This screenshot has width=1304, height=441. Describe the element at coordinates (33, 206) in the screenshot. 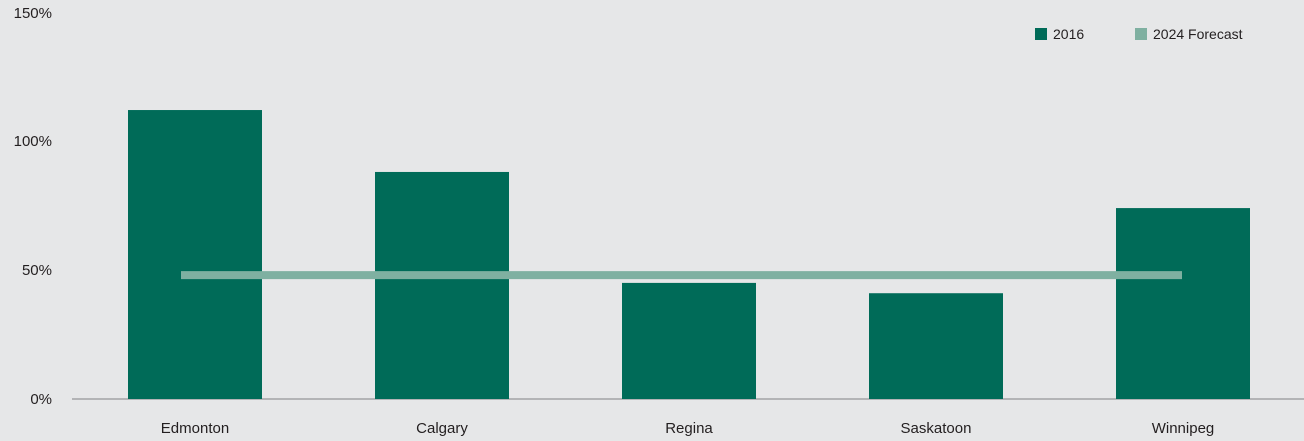

I see `y-axis: 0% 50% 100% 150%` at that location.